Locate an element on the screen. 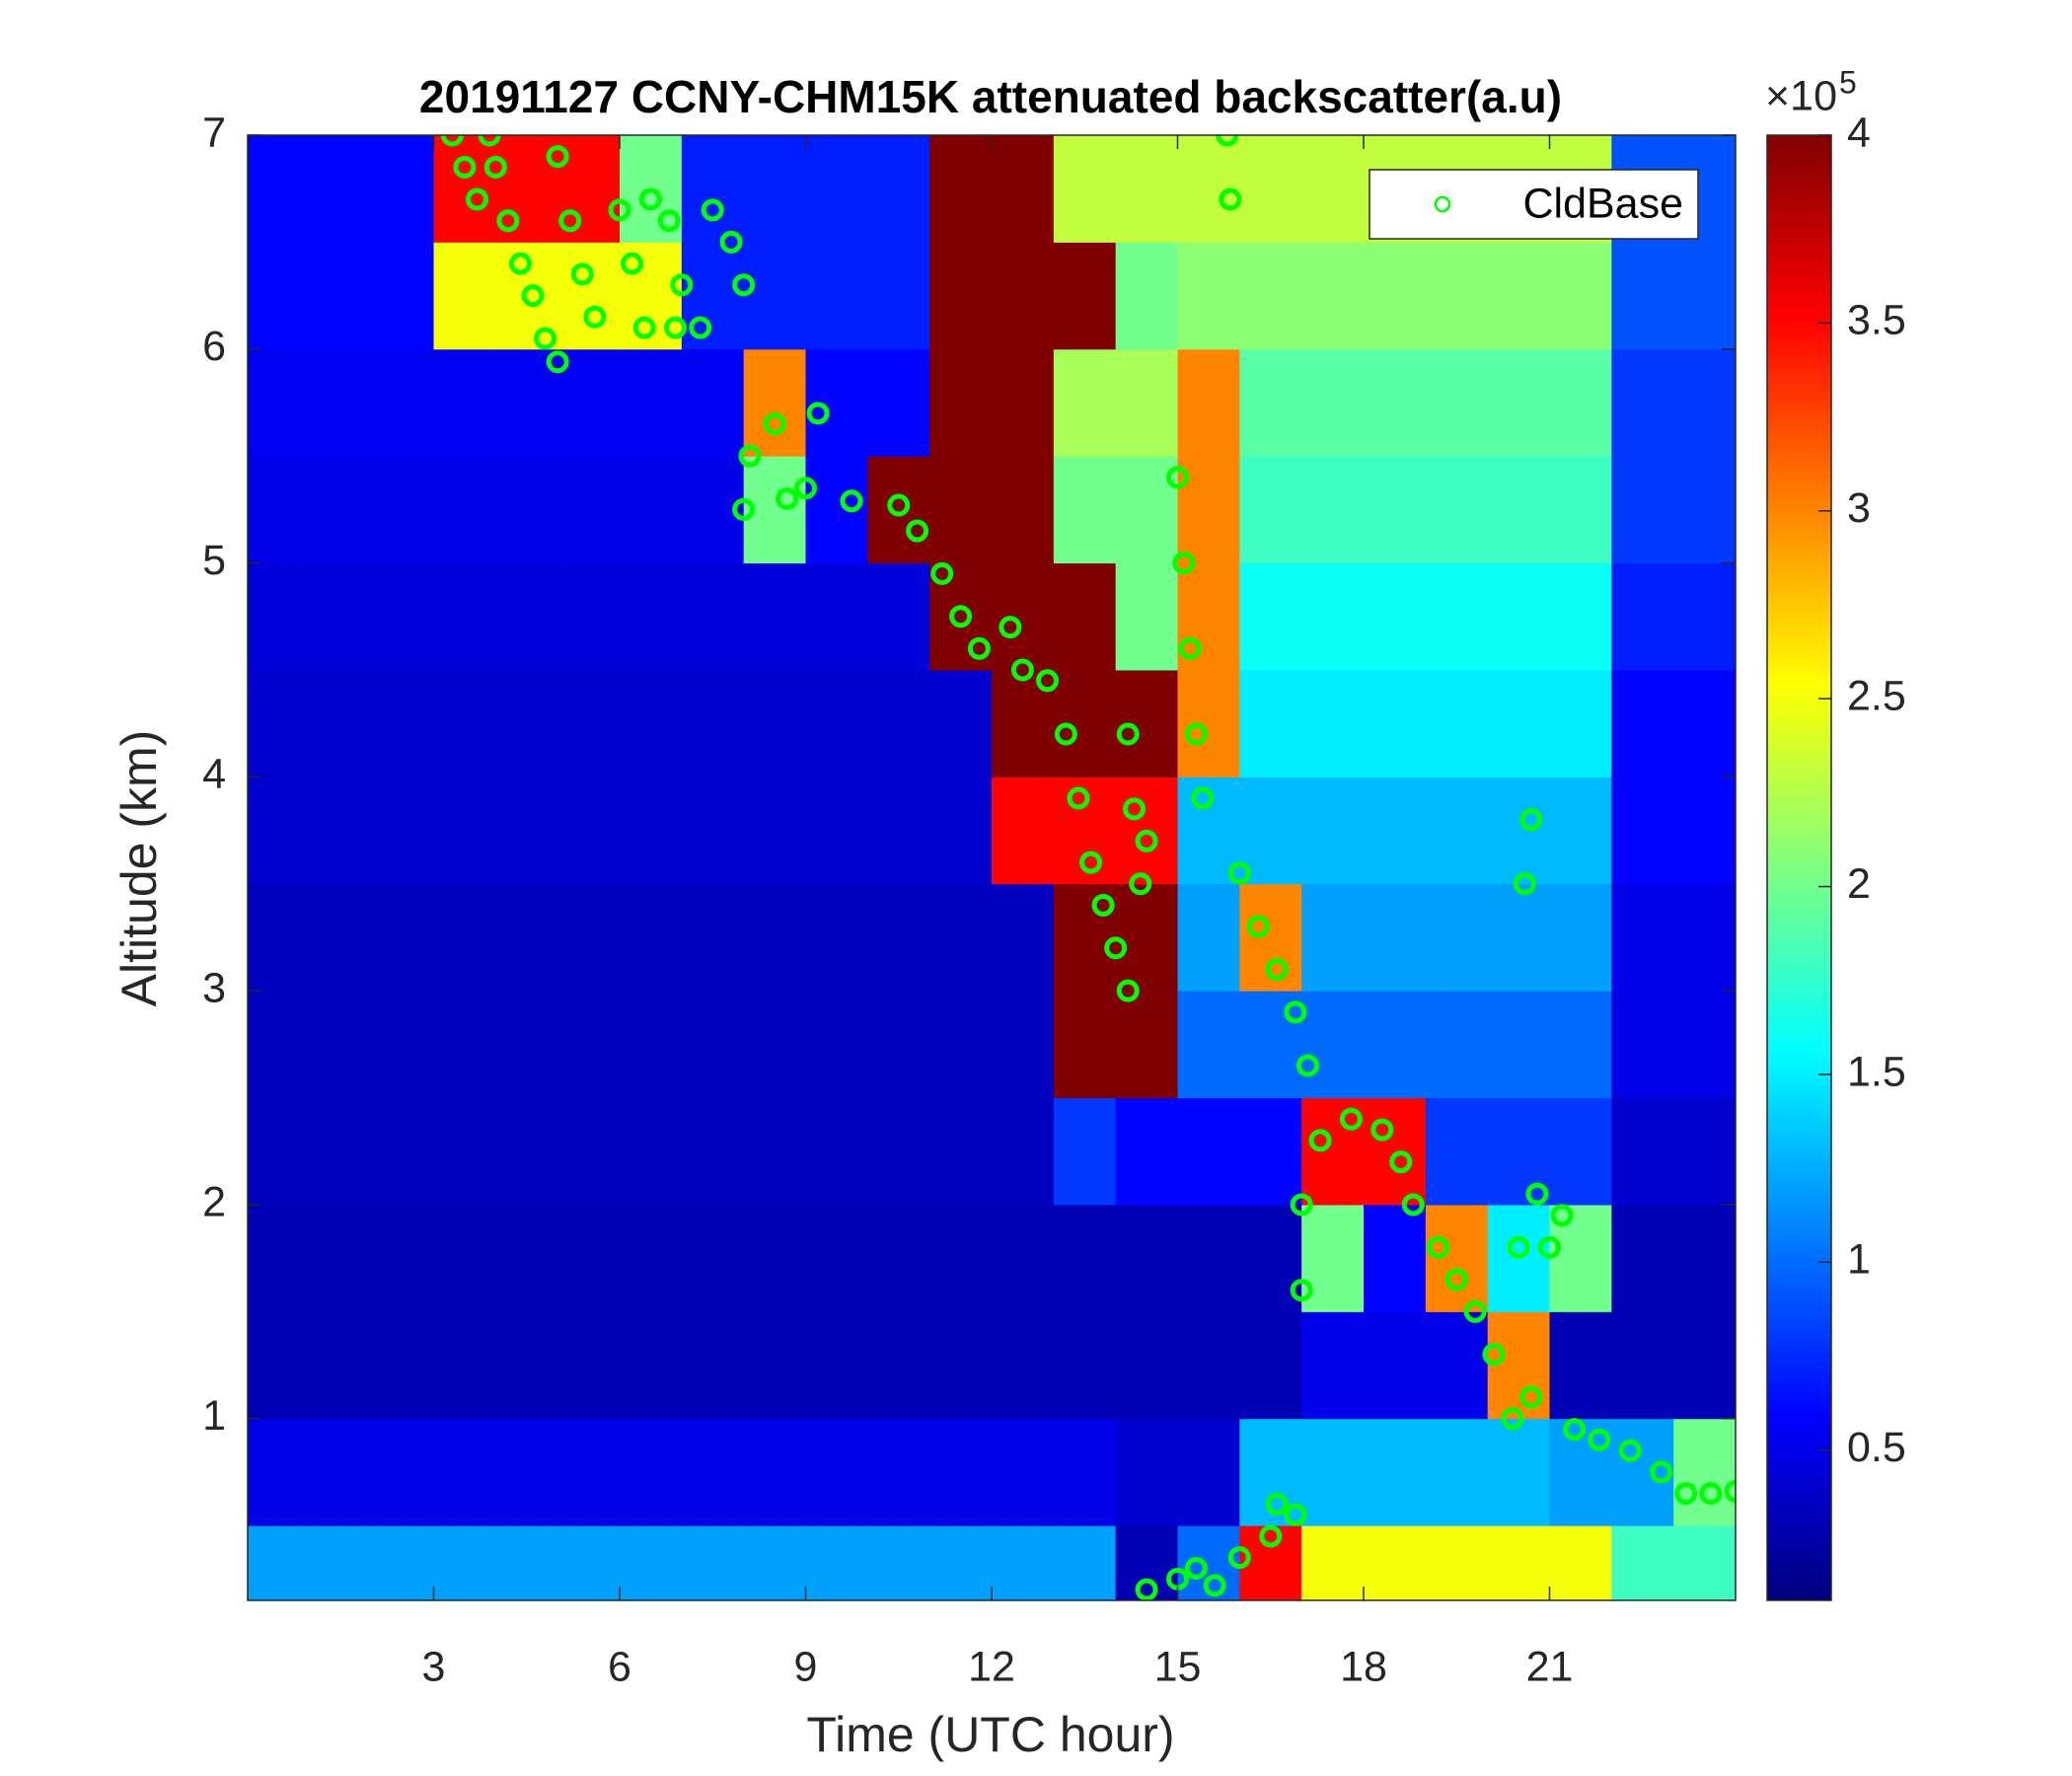 This screenshot has height=1776, width=2072. x-tick-label: 18 is located at coordinates (1364, 1667).